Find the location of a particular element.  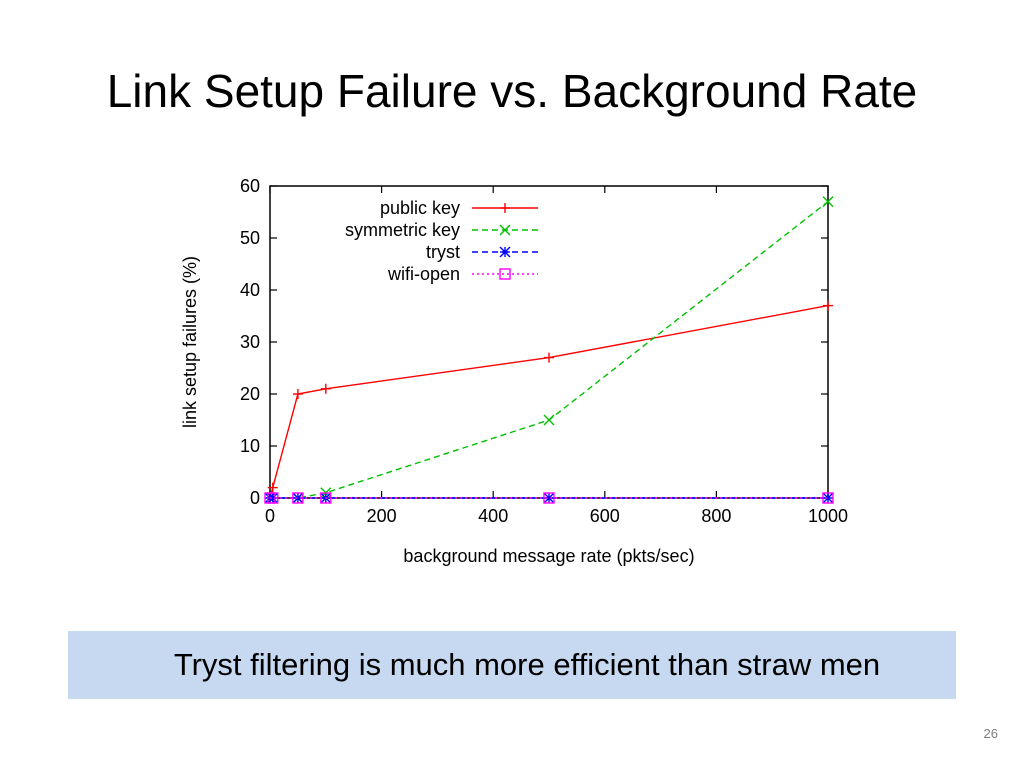

slide-number: 26 is located at coordinates (990, 733).